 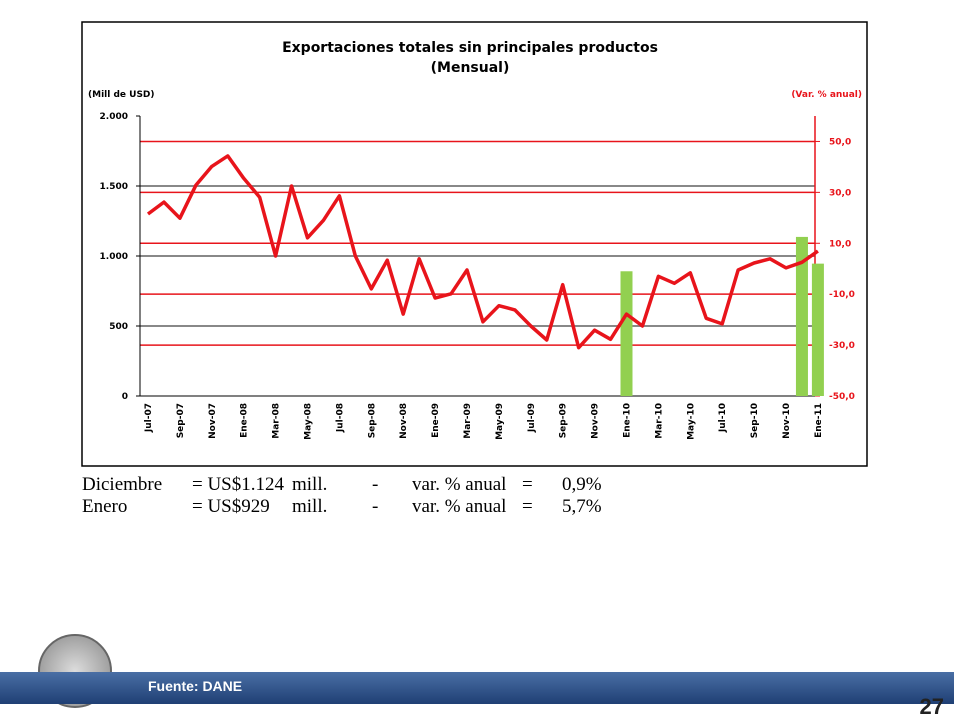 I want to click on x-tick-label: May-10, so click(x=691, y=421).